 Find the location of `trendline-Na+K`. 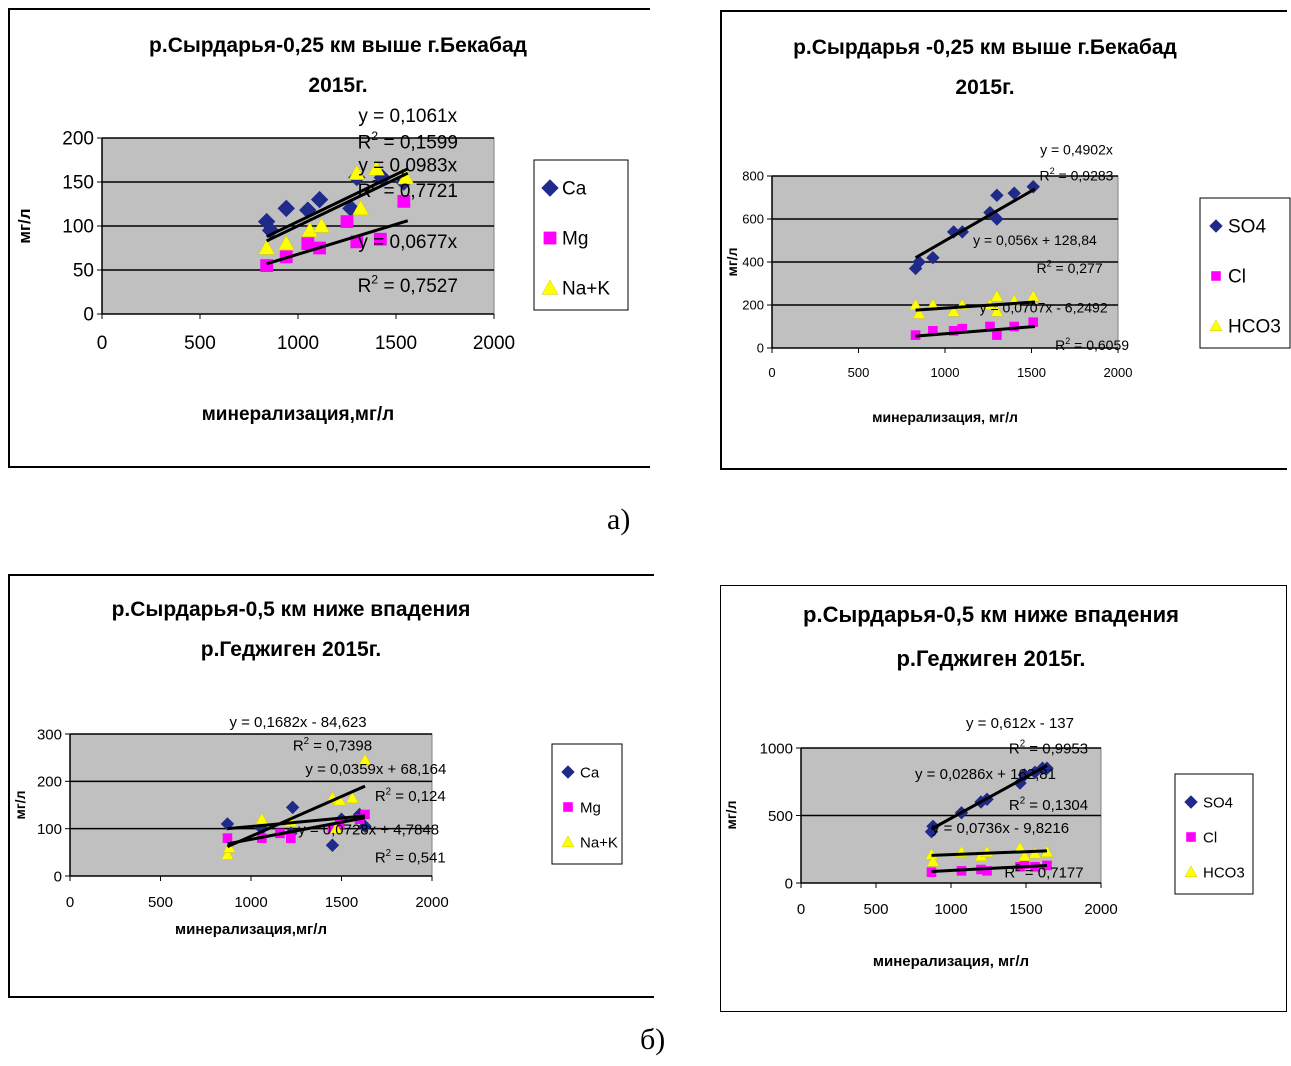

trendline-Na+K is located at coordinates (296, 816).